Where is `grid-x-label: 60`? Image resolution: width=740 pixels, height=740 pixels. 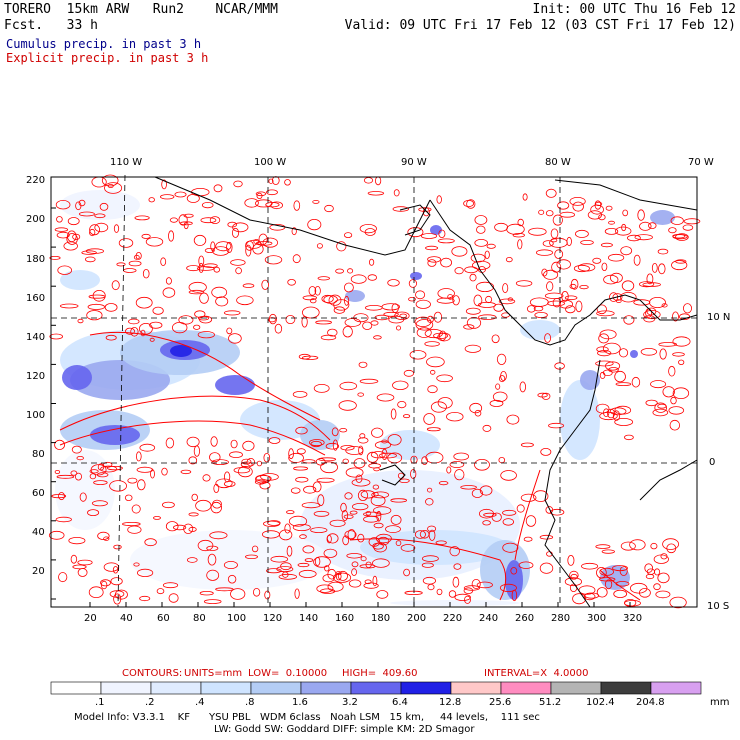 grid-x-label: 60 is located at coordinates (163, 618).